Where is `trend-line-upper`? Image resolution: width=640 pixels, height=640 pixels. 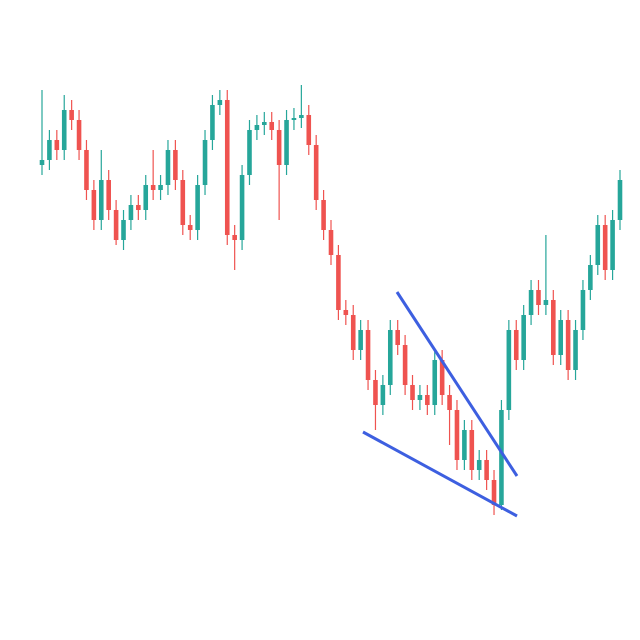
trend-line-upper is located at coordinates (457, 384).